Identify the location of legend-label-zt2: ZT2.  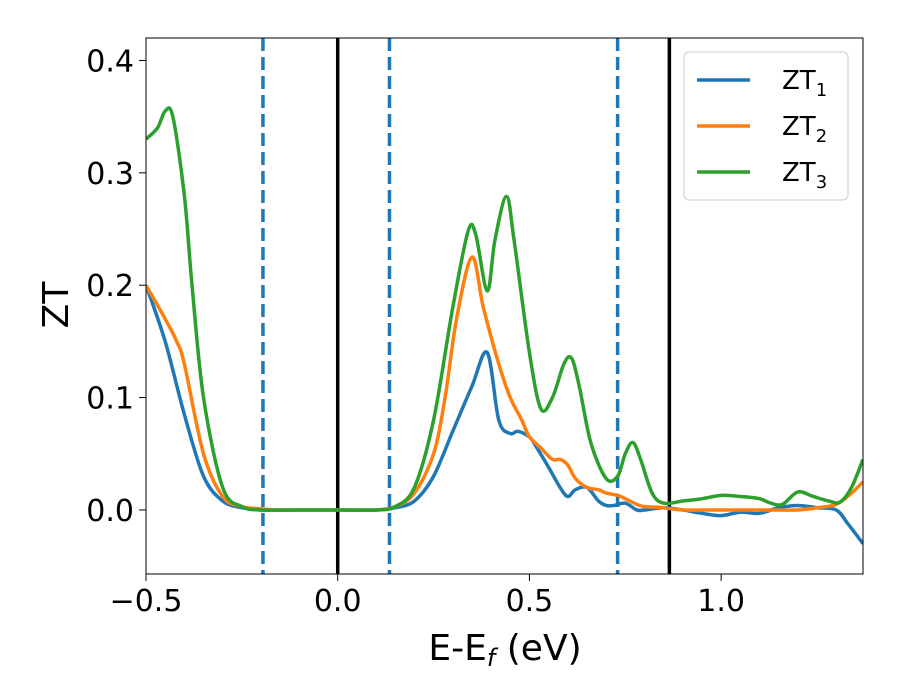
(804, 129).